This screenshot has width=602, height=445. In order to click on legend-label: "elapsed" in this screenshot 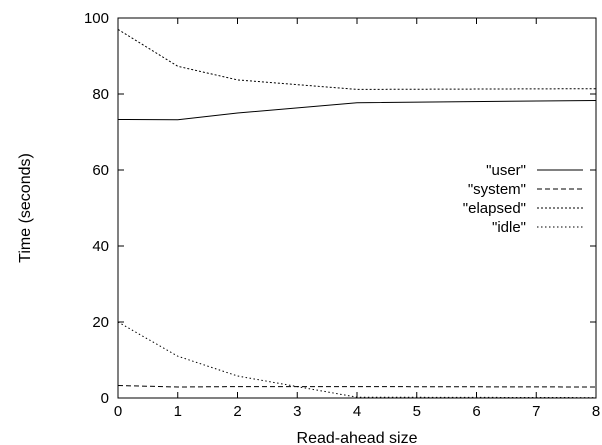, I will do `click(494, 208)`.